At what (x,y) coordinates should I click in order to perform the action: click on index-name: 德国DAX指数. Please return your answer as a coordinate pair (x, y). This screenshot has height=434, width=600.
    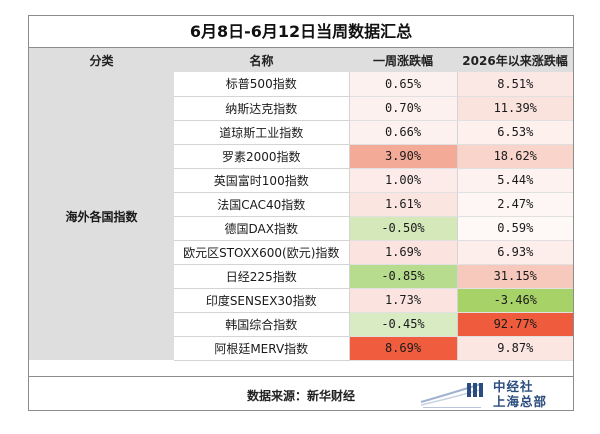
    Looking at the image, I should click on (261, 228).